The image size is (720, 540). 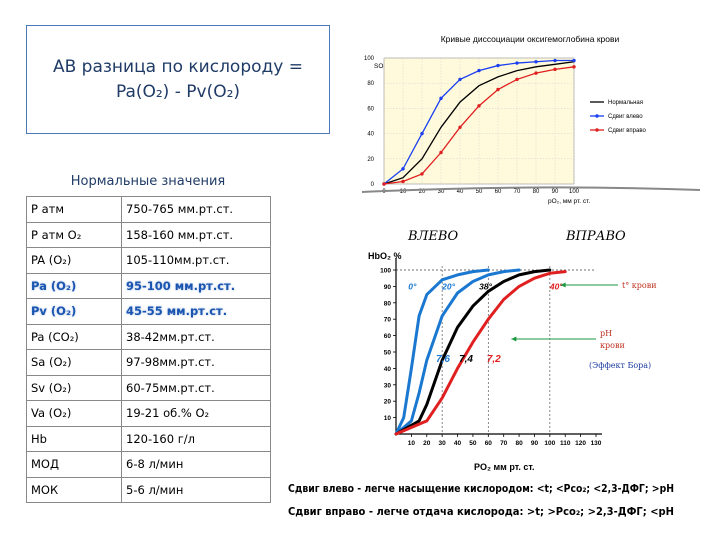 What do you see at coordinates (196, 285) in the screenshot?
I see `param-value: 95-100 мм.рт.ст.` at bounding box center [196, 285].